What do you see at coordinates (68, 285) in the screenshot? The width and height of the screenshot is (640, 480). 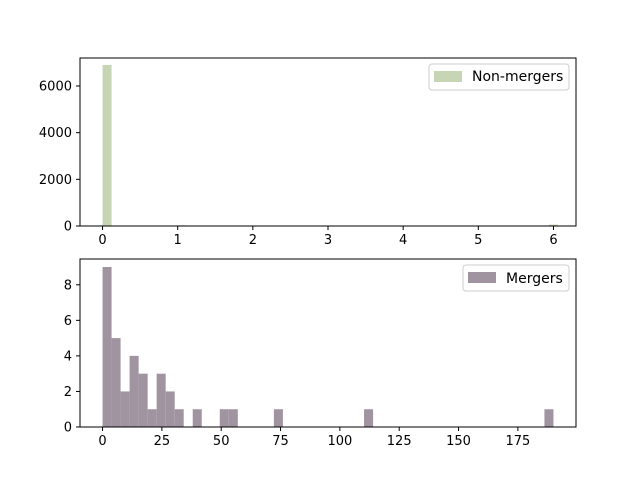 I see `y-tick-label: 8` at bounding box center [68, 285].